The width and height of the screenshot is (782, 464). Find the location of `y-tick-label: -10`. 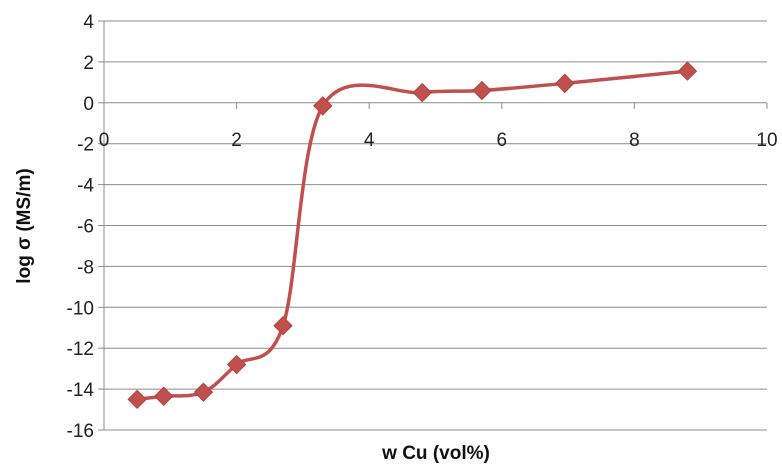

y-tick-label: -10 is located at coordinates (80, 308).